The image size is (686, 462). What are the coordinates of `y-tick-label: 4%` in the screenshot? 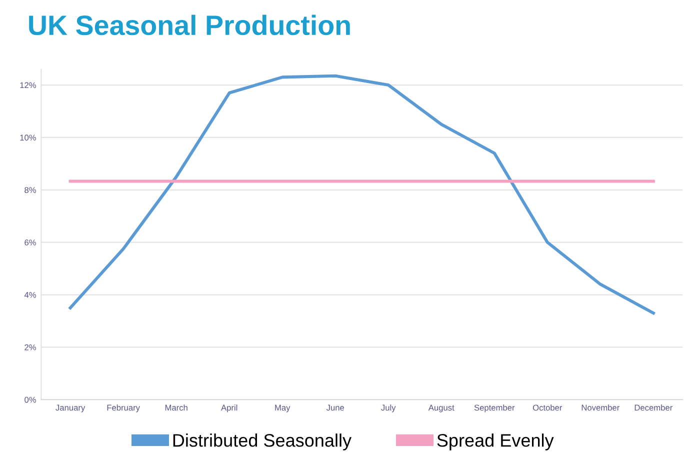 It's located at (30, 295).